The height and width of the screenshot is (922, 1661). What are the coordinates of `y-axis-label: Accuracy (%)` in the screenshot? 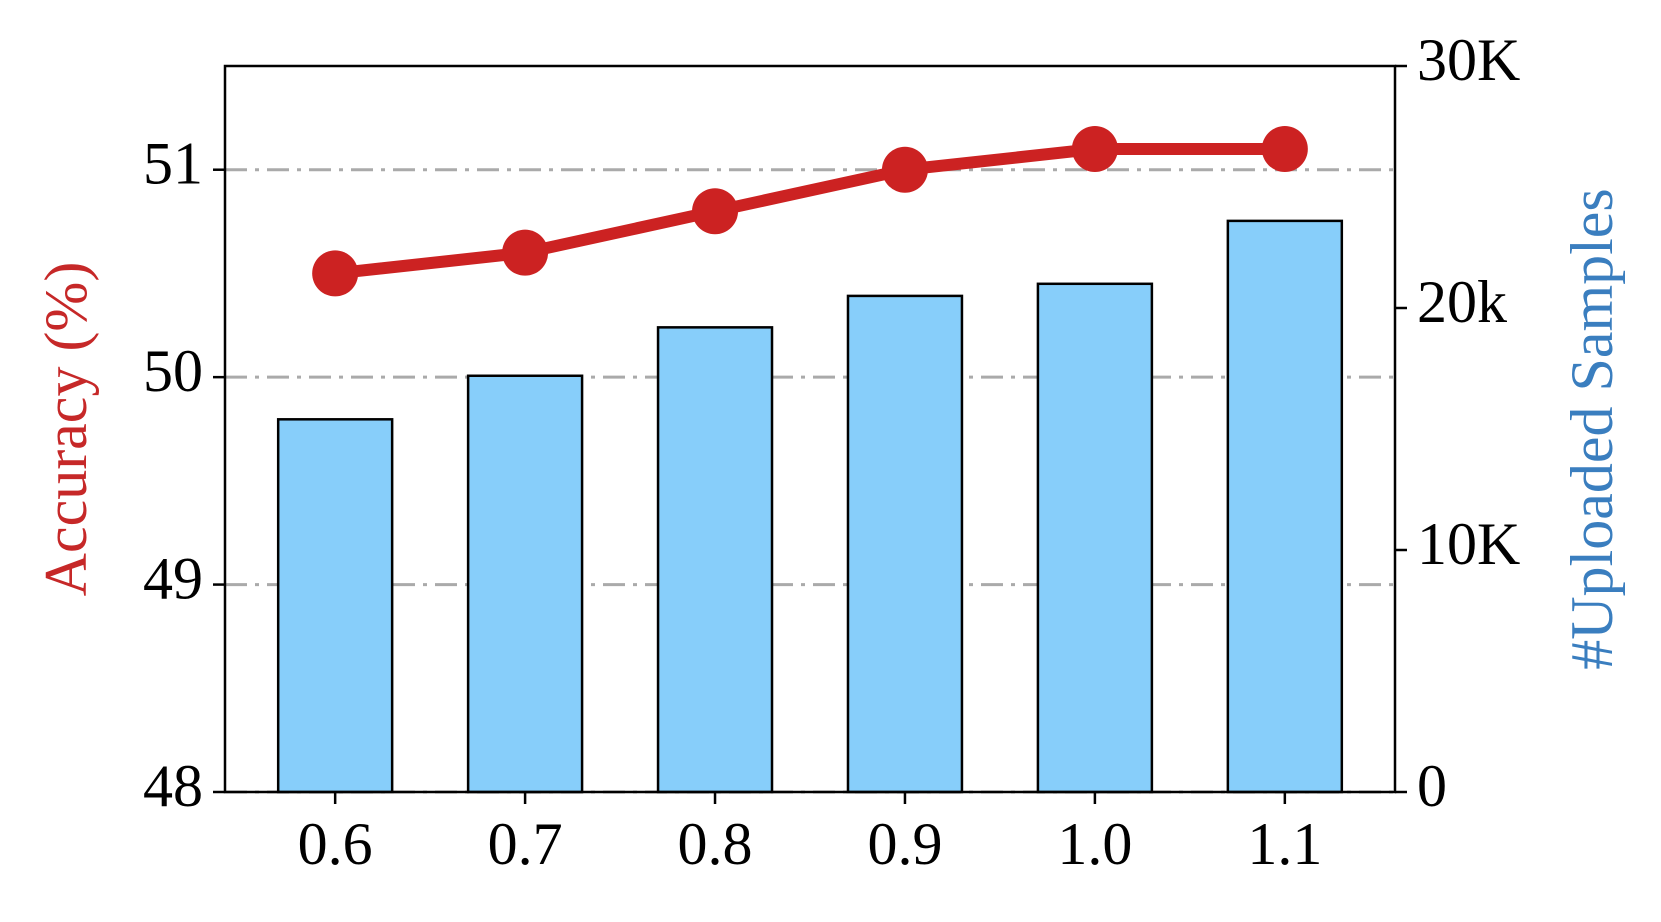 It's located at (66, 429).